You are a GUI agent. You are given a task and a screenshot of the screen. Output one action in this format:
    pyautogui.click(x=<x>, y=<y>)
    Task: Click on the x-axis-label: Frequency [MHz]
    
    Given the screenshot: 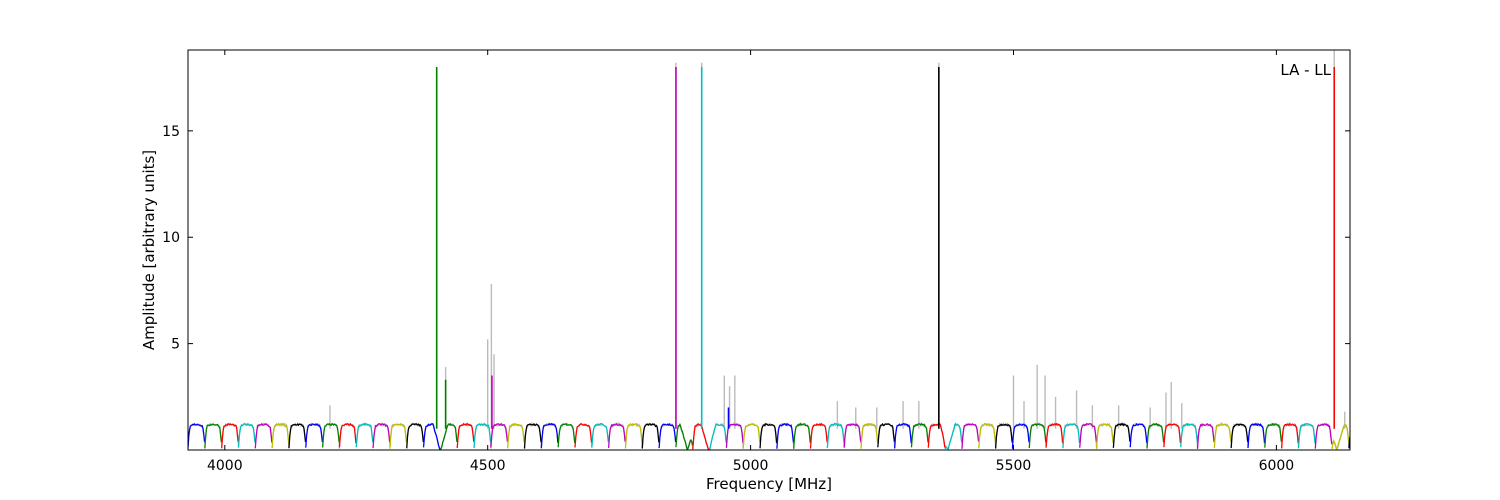 What is the action you would take?
    pyautogui.click(x=769, y=484)
    